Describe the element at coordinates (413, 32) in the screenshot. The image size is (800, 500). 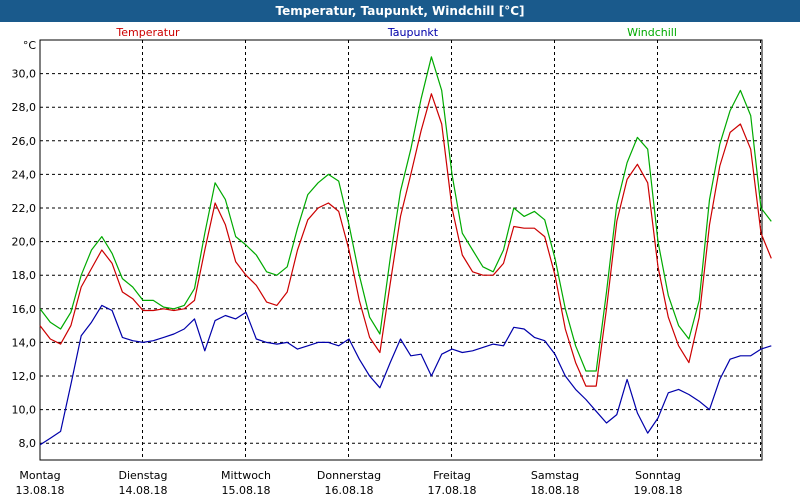
I see `legend-item-taupunkt: Taupunkt` at that location.